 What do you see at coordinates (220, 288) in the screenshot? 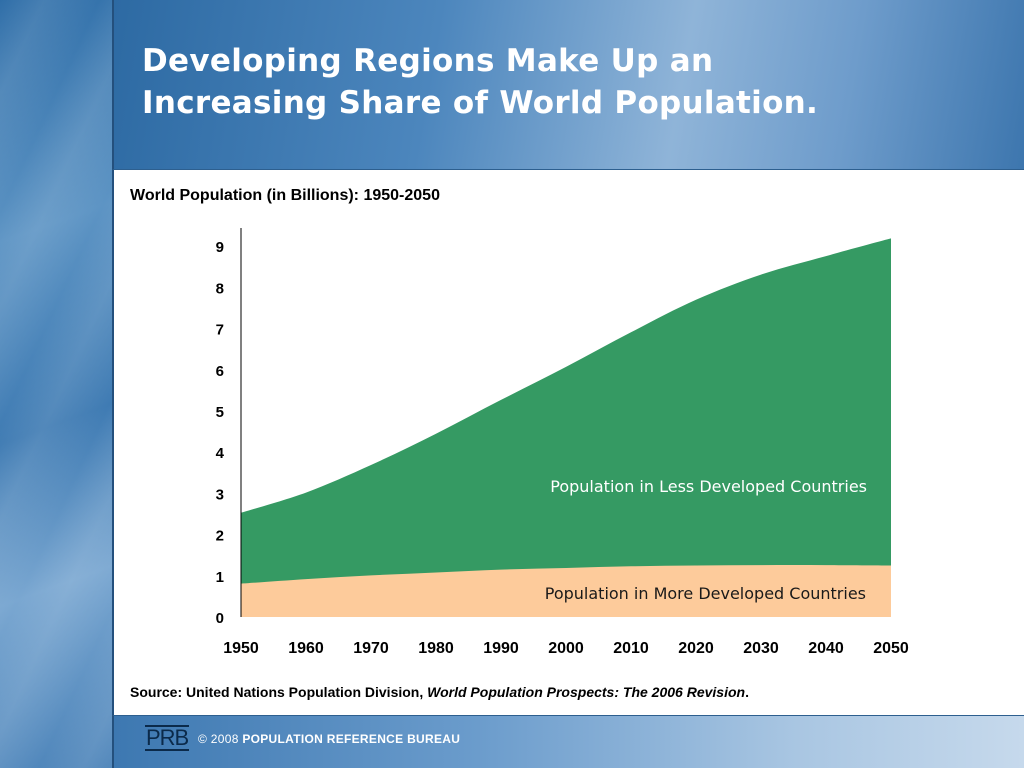
I see `y-tick-label: 8` at bounding box center [220, 288].